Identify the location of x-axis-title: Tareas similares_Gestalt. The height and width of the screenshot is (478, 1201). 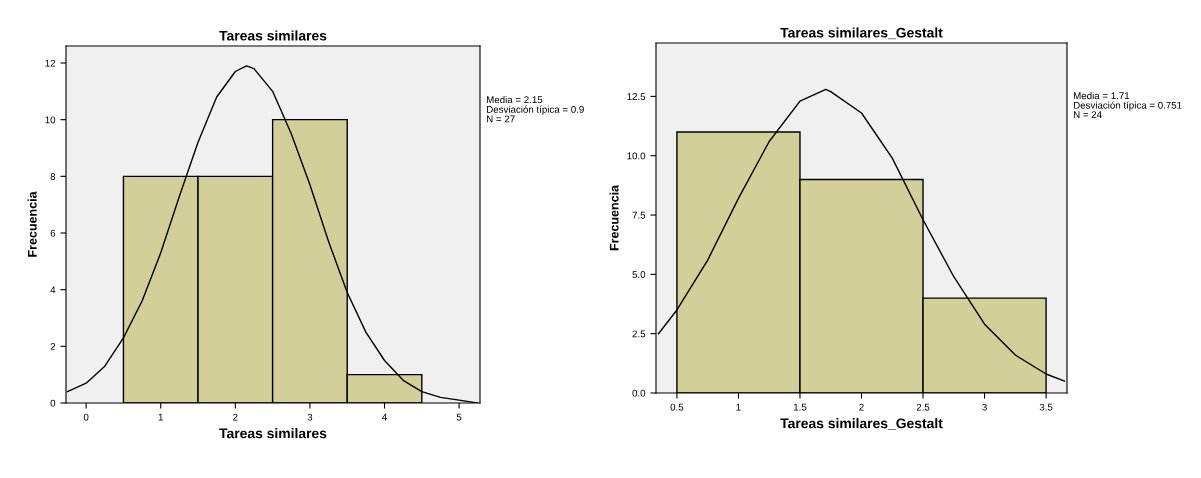
(861, 424).